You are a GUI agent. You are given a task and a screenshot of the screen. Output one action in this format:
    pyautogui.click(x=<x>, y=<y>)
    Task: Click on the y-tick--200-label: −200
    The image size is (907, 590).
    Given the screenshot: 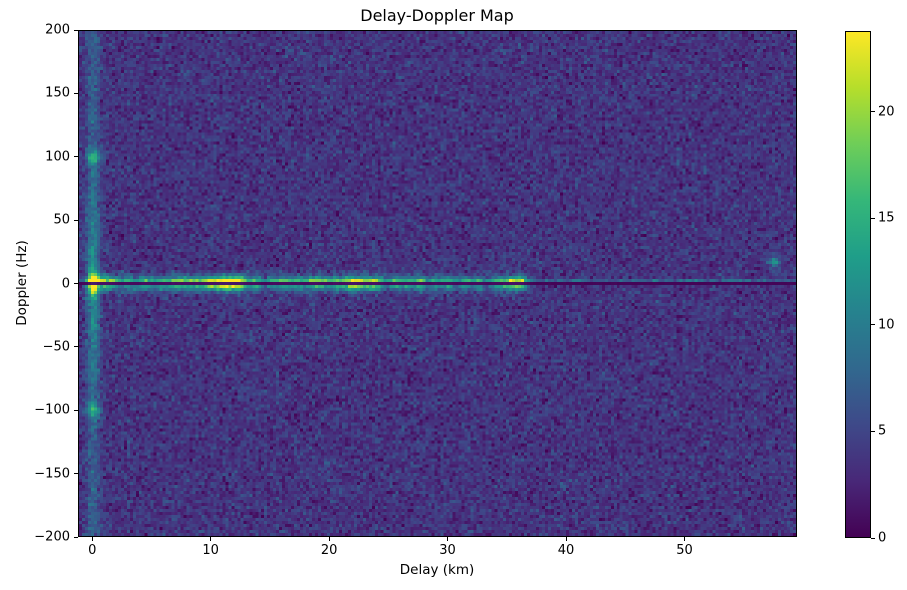 What is the action you would take?
    pyautogui.click(x=52, y=537)
    